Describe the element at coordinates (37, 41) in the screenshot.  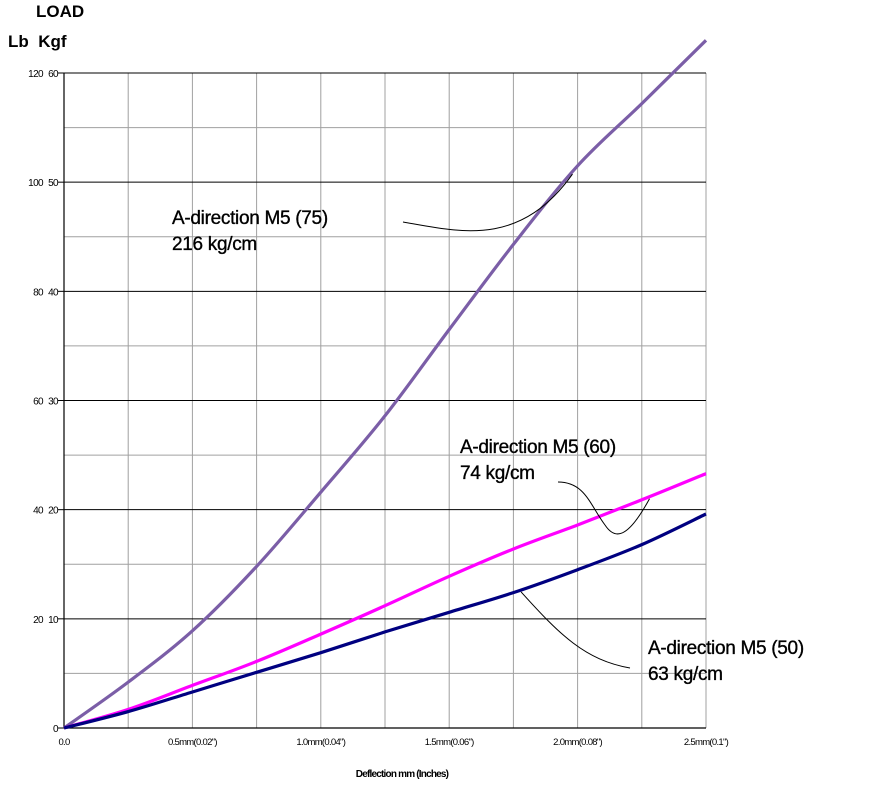
I see `header-units: Lb Kgf` at that location.